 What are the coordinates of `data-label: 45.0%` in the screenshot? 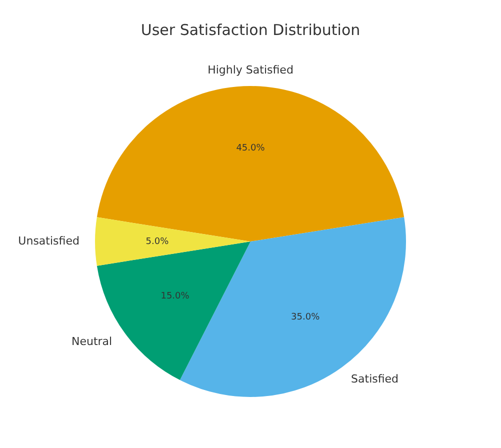 It's located at (251, 149).